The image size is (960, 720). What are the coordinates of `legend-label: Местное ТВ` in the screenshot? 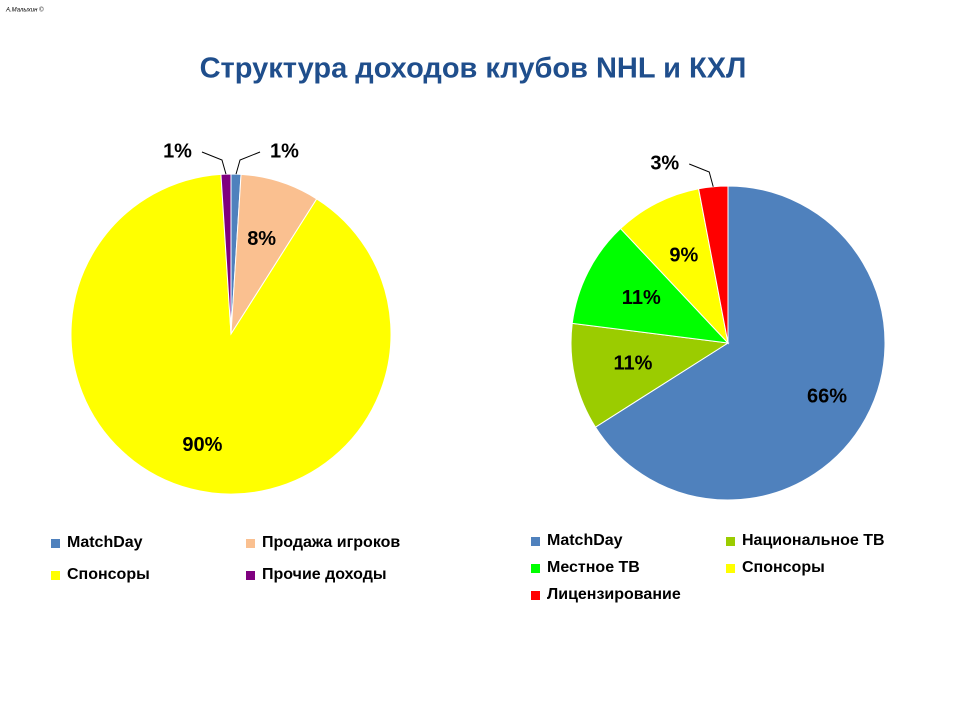 It's located at (593, 567).